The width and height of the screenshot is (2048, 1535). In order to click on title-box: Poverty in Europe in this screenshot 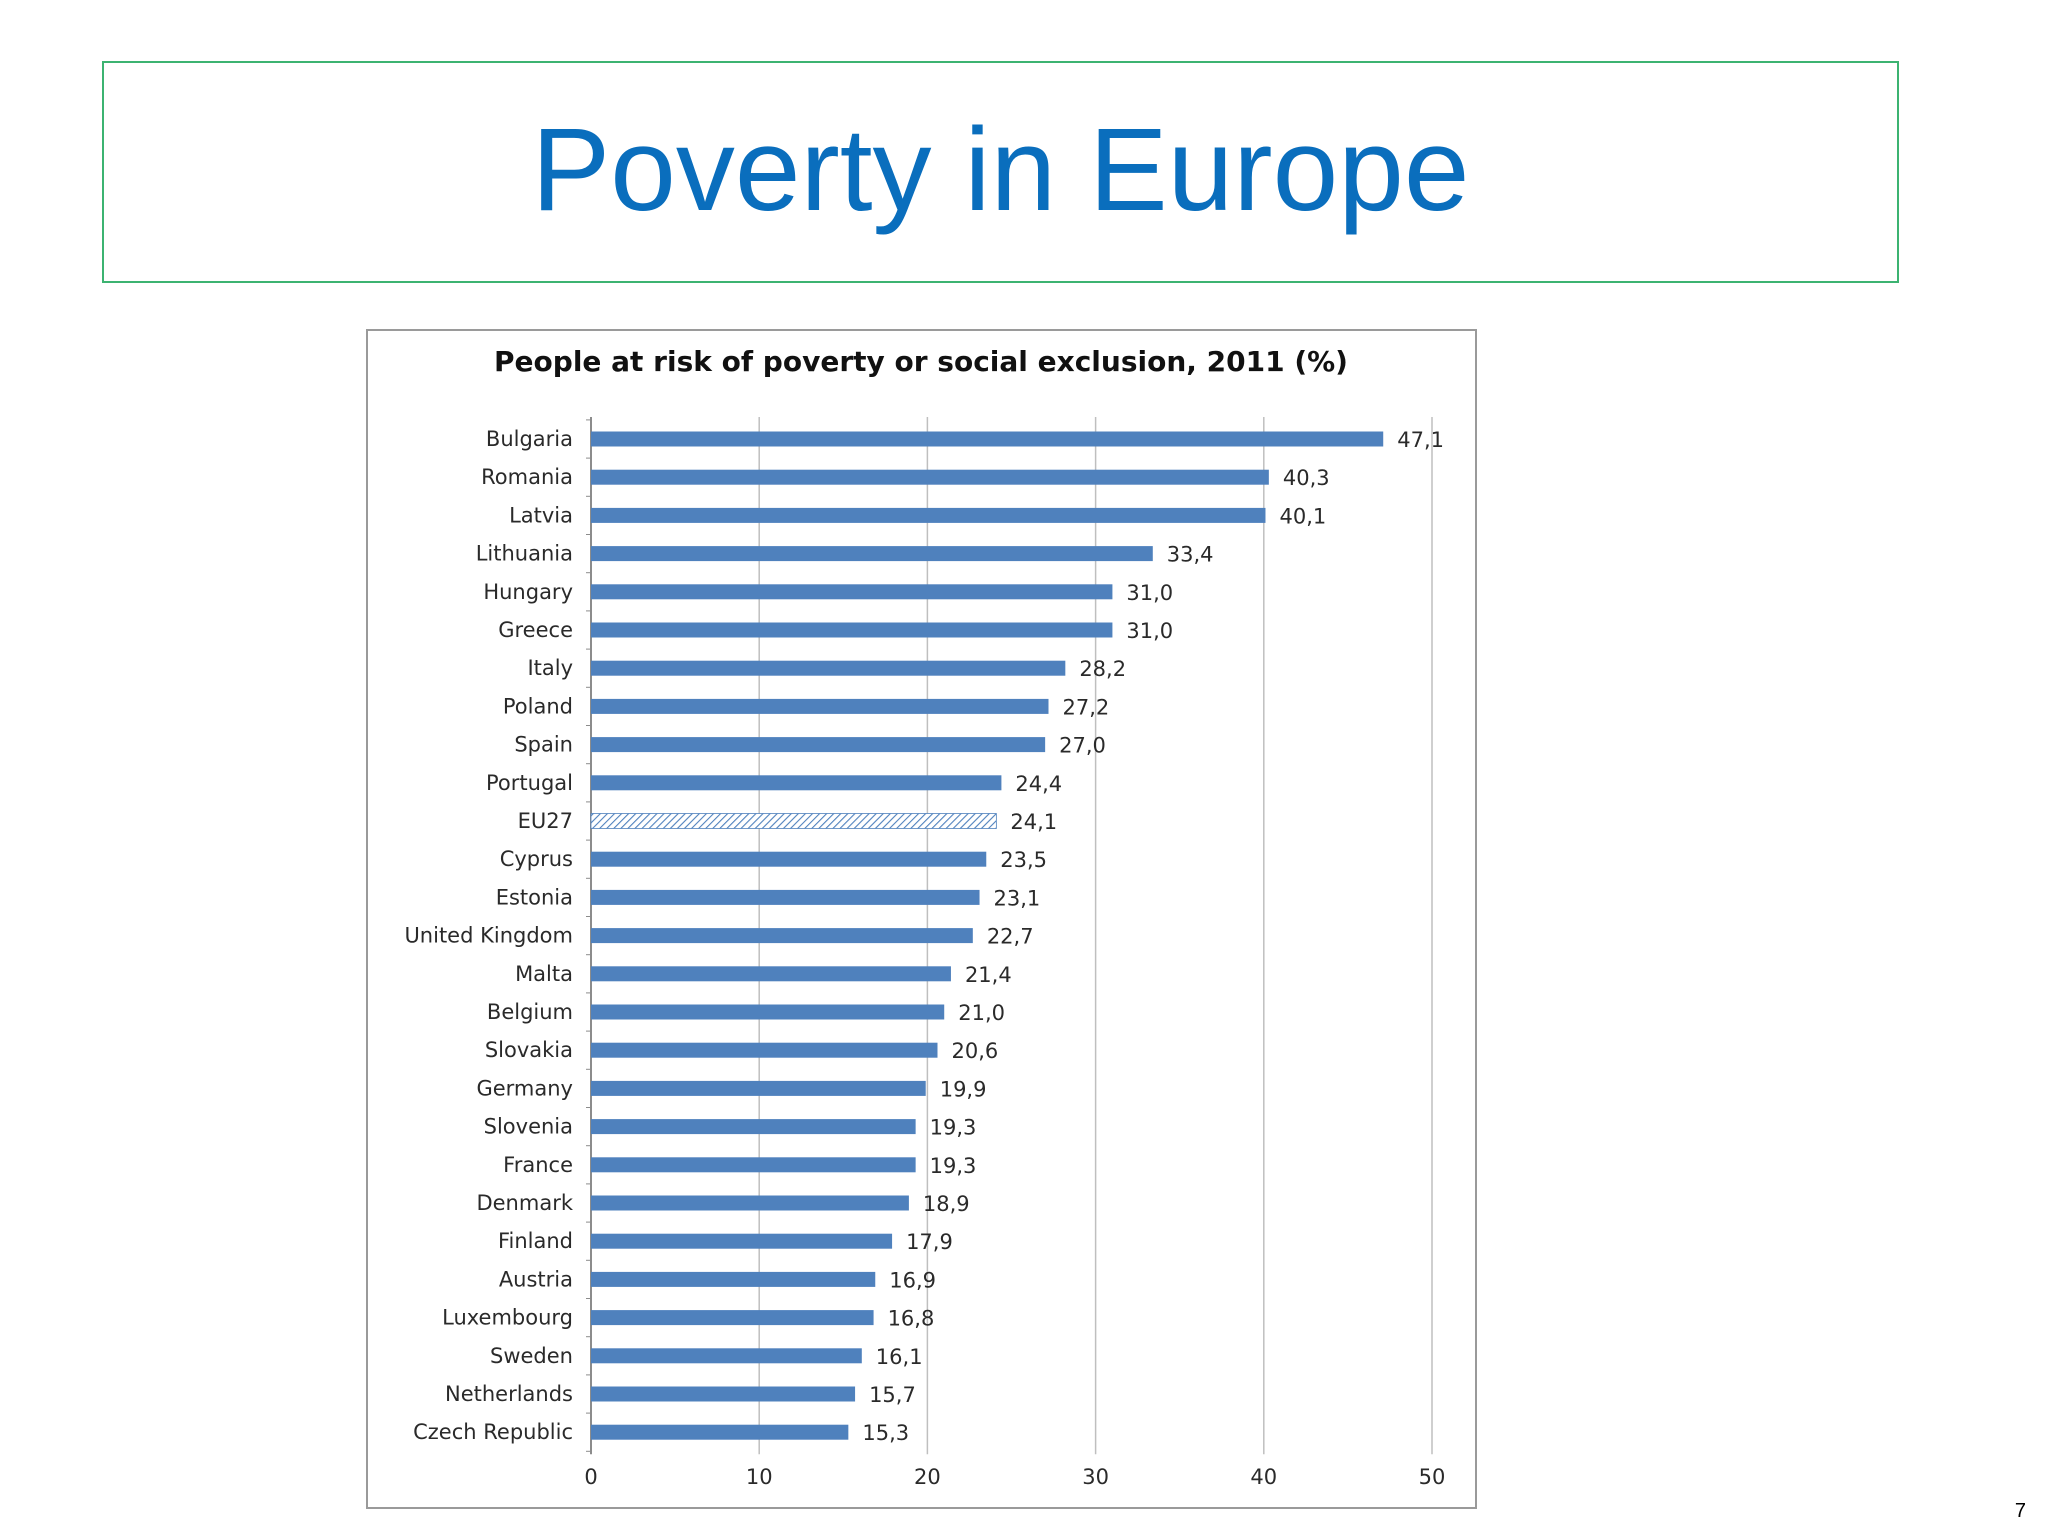, I will do `click(1000, 172)`.